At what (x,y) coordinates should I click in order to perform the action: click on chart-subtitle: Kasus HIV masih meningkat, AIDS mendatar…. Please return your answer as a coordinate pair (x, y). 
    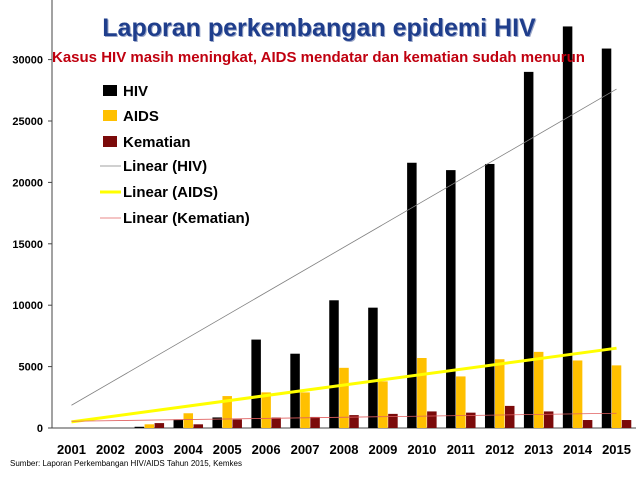
    Looking at the image, I should click on (318, 57).